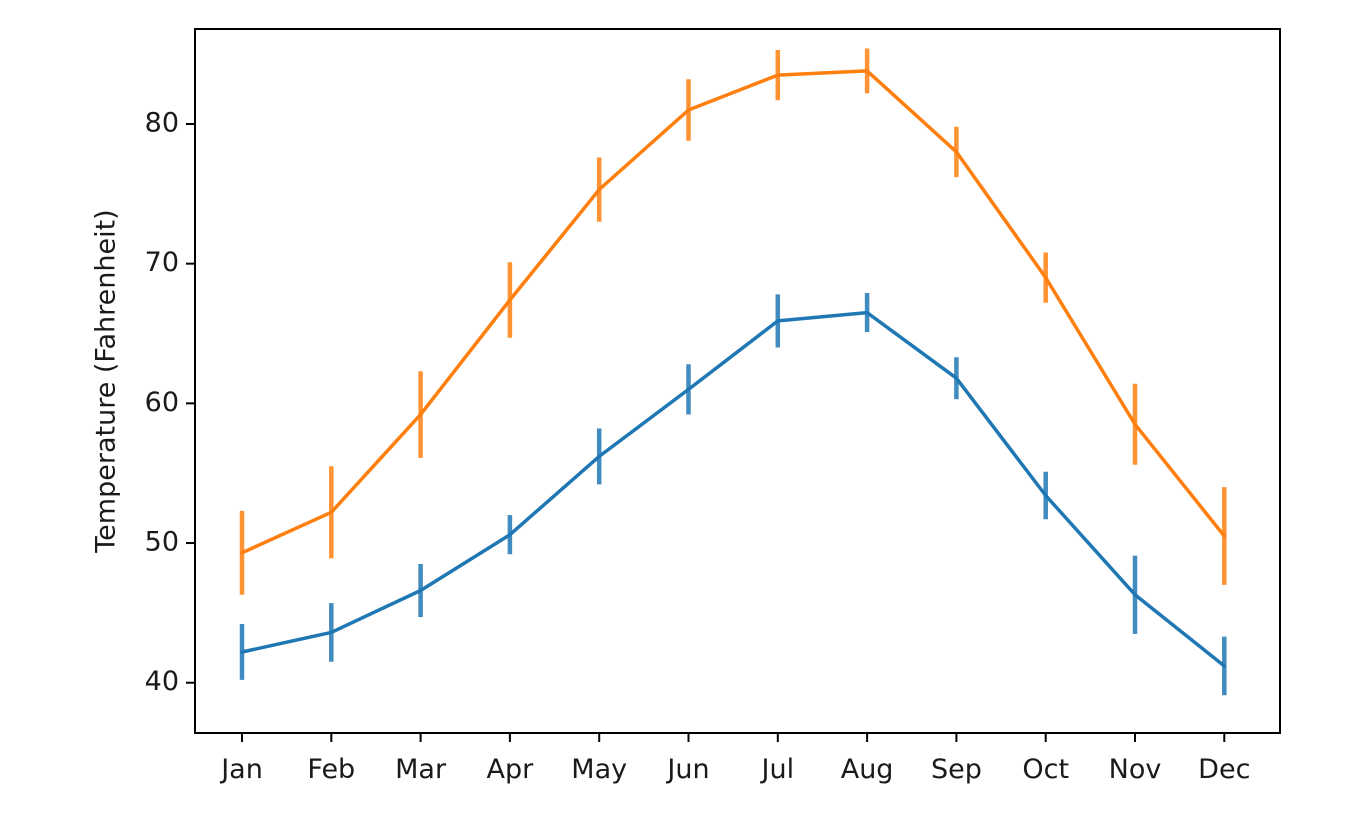 The image size is (1352, 836). What do you see at coordinates (867, 769) in the screenshot?
I see `x-tick-label: Aug` at bounding box center [867, 769].